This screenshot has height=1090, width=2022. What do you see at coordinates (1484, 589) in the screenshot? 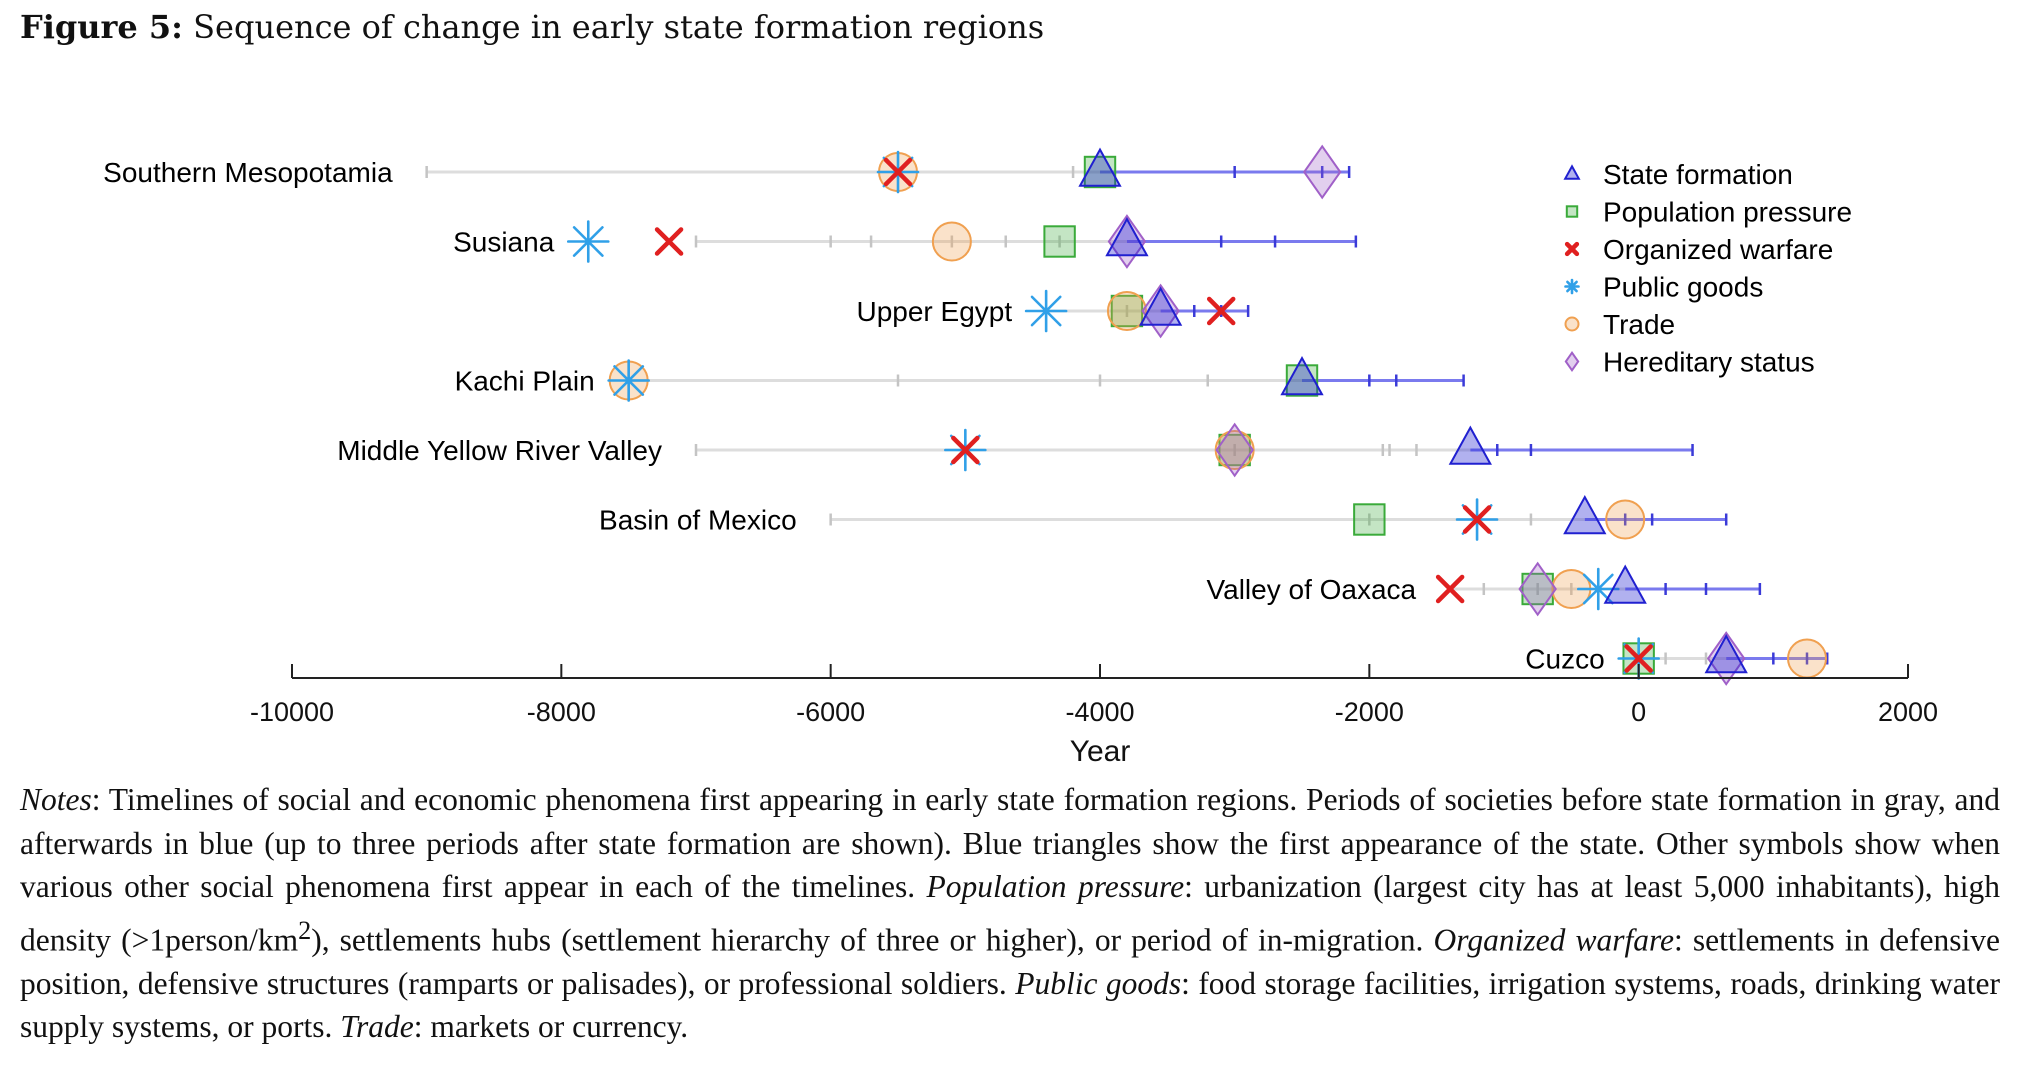
I see `timeline-row: Valley of Oaxaca` at bounding box center [1484, 589].